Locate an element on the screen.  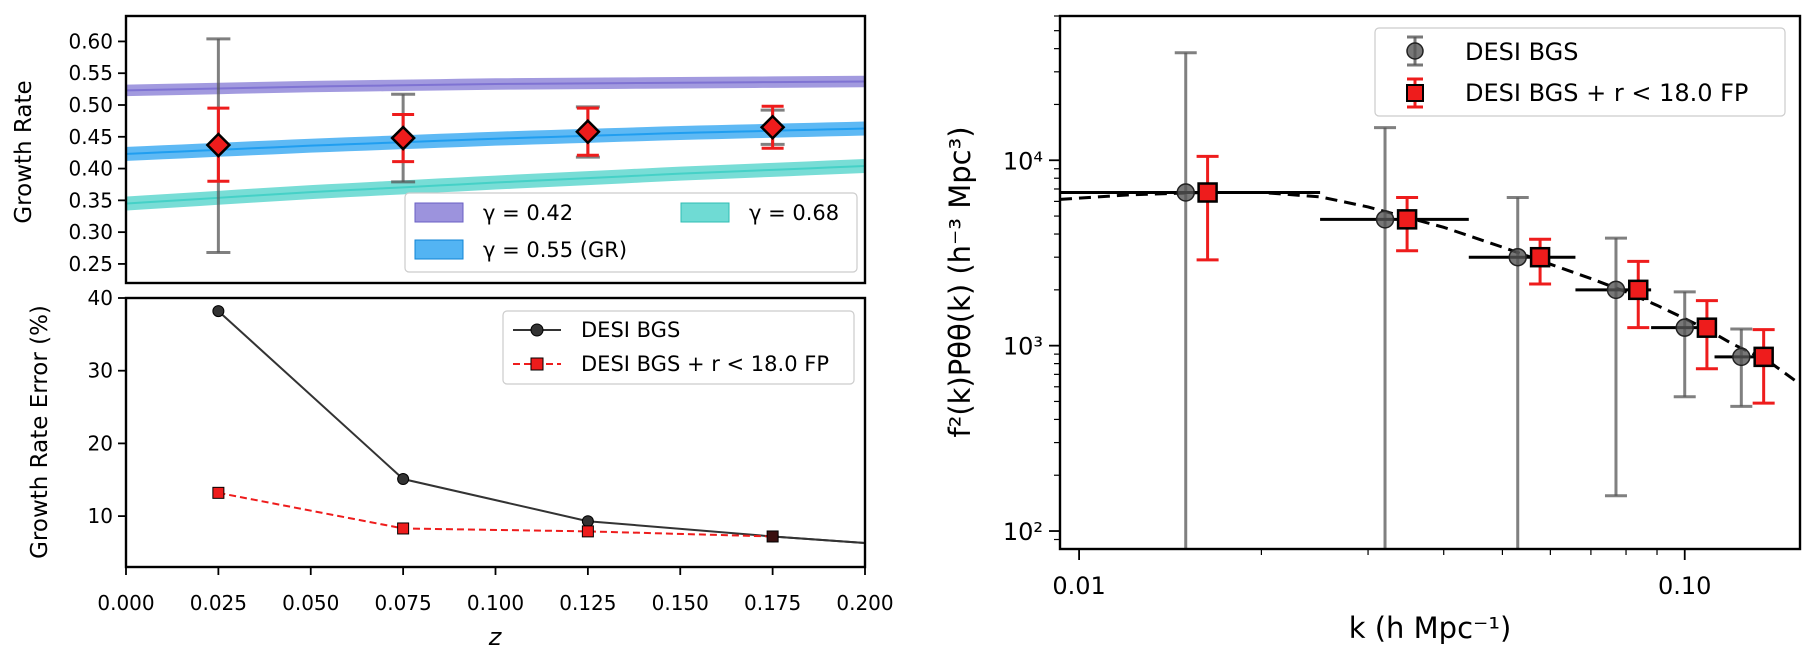
growth-rate-ylabel: Growth Rate is located at coordinates (24, 151).